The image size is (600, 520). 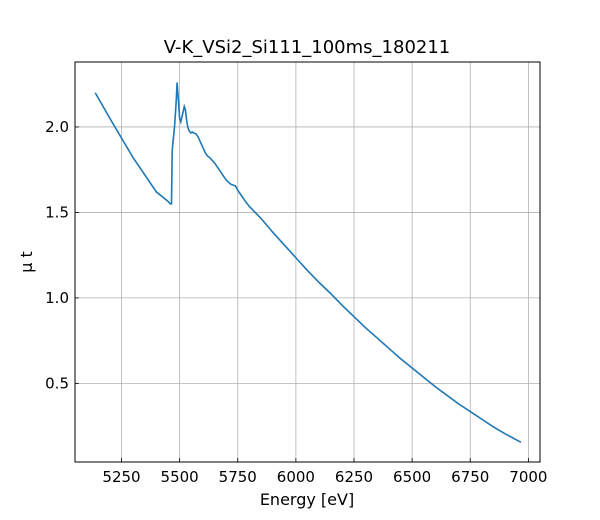 What do you see at coordinates (57, 298) in the screenshot?
I see `y-tick-label: 1.0` at bounding box center [57, 298].